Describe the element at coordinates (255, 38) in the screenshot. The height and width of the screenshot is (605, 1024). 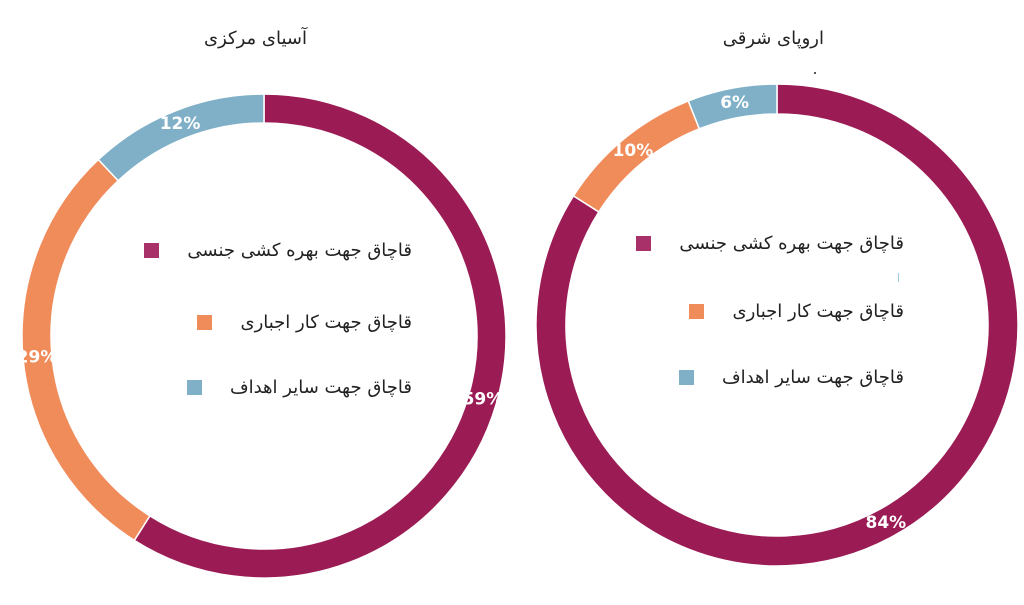
I see `chart-title: آسیای مرکزی` at that location.